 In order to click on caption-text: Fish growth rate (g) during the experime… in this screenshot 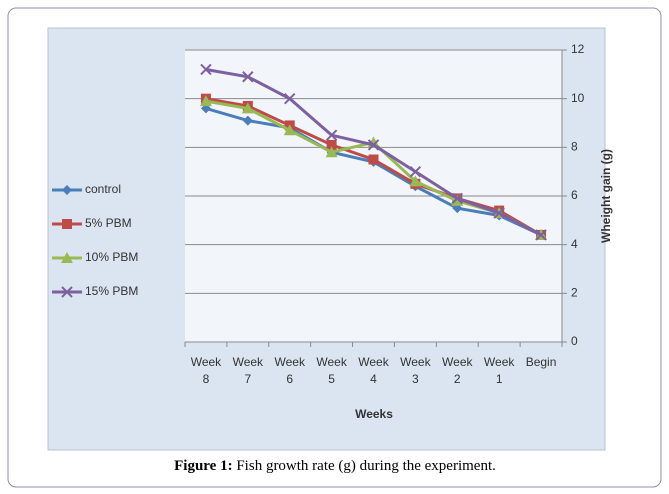, I will do `click(364, 466)`.